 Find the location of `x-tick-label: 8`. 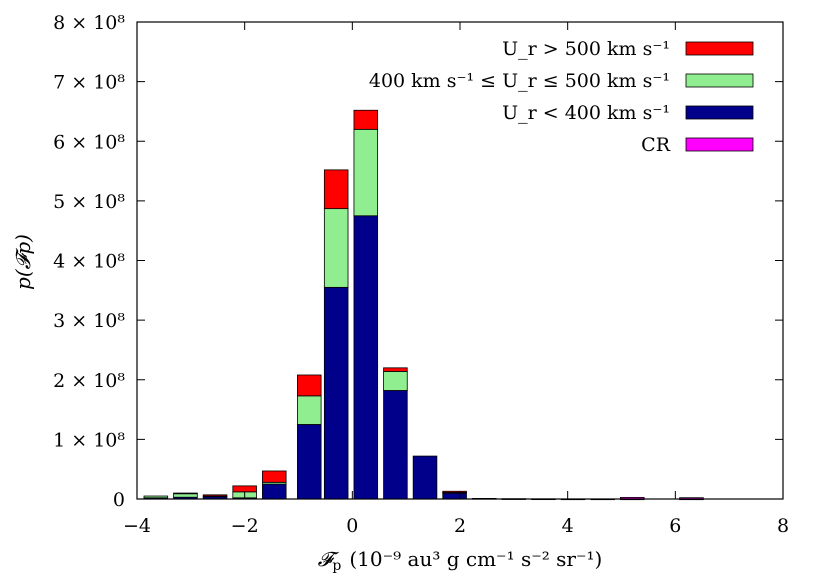

x-tick-label: 8 is located at coordinates (783, 526).